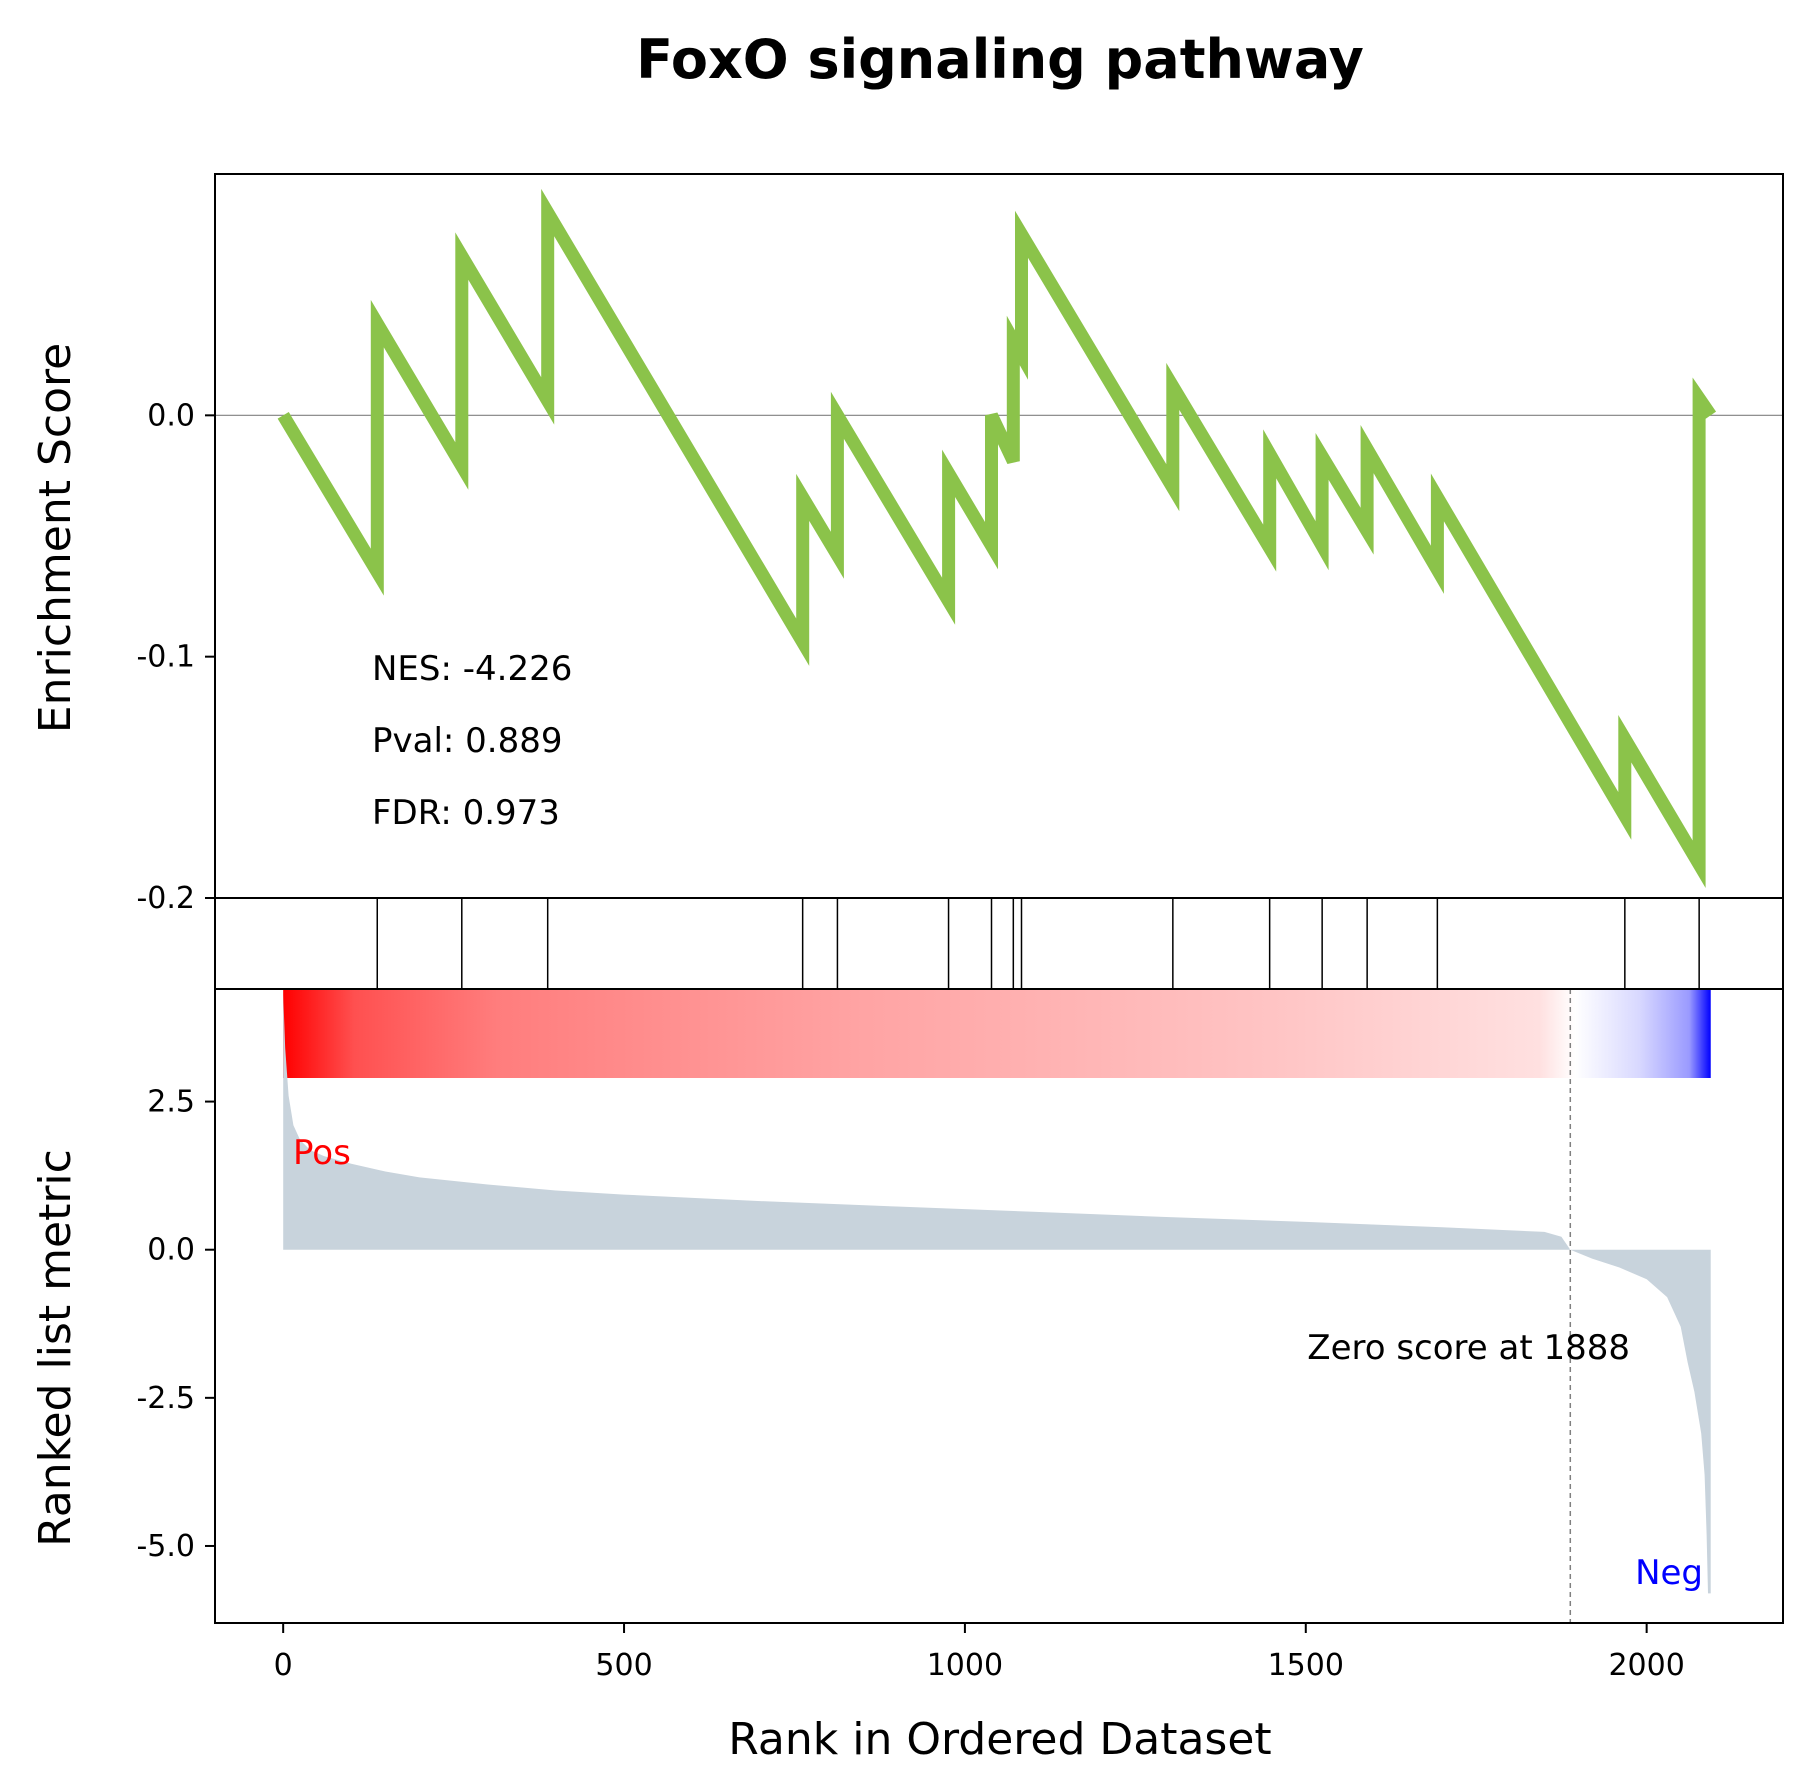 This screenshot has width=1807, height=1786. I want to click on metric-y-tick-label: -2.5, so click(165, 1398).